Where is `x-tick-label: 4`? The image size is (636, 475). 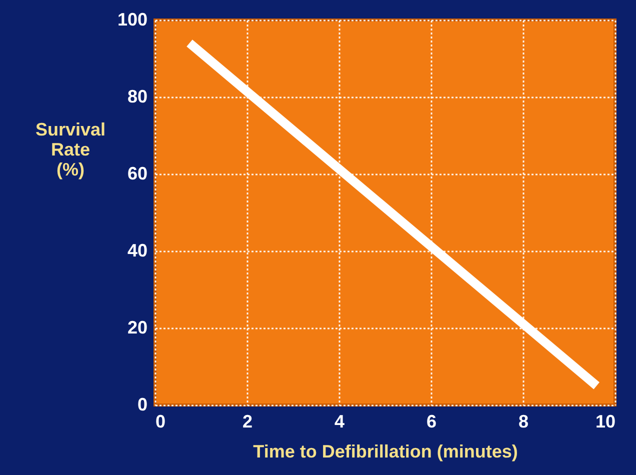 x-tick-label: 4 is located at coordinates (339, 422).